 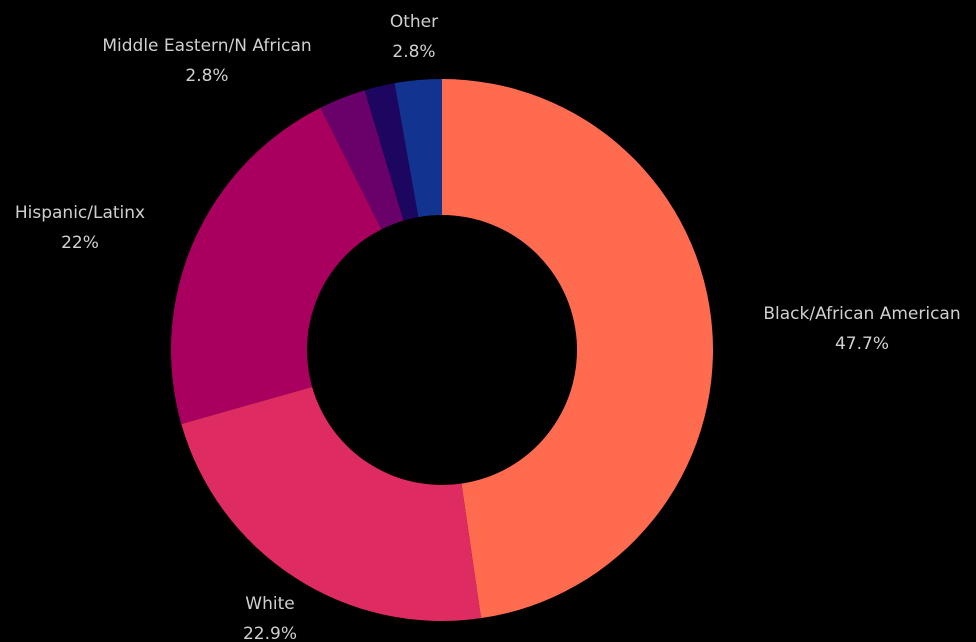 What do you see at coordinates (414, 22) in the screenshot?
I see `segment-label: Other` at bounding box center [414, 22].